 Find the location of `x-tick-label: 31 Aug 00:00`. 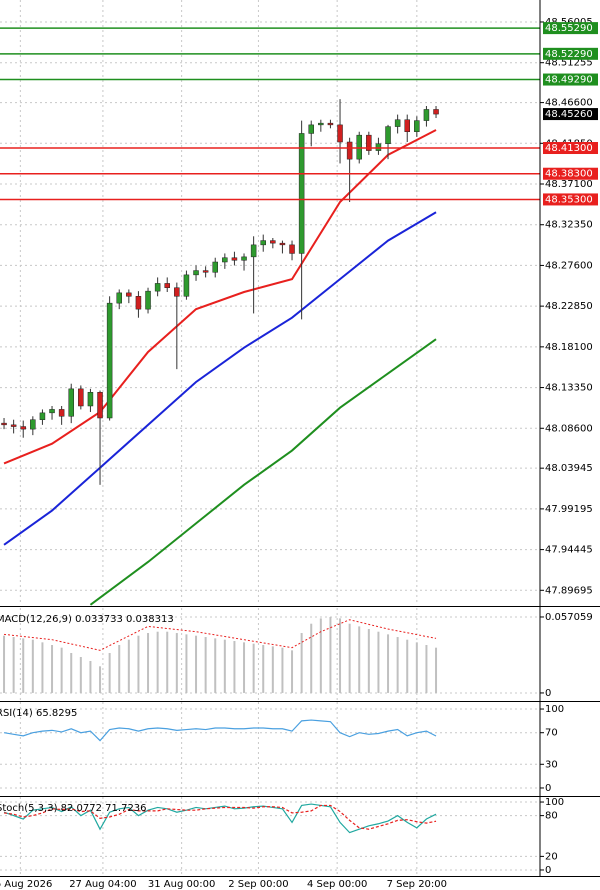

x-tick-label: 31 Aug 00:00 is located at coordinates (181, 884).